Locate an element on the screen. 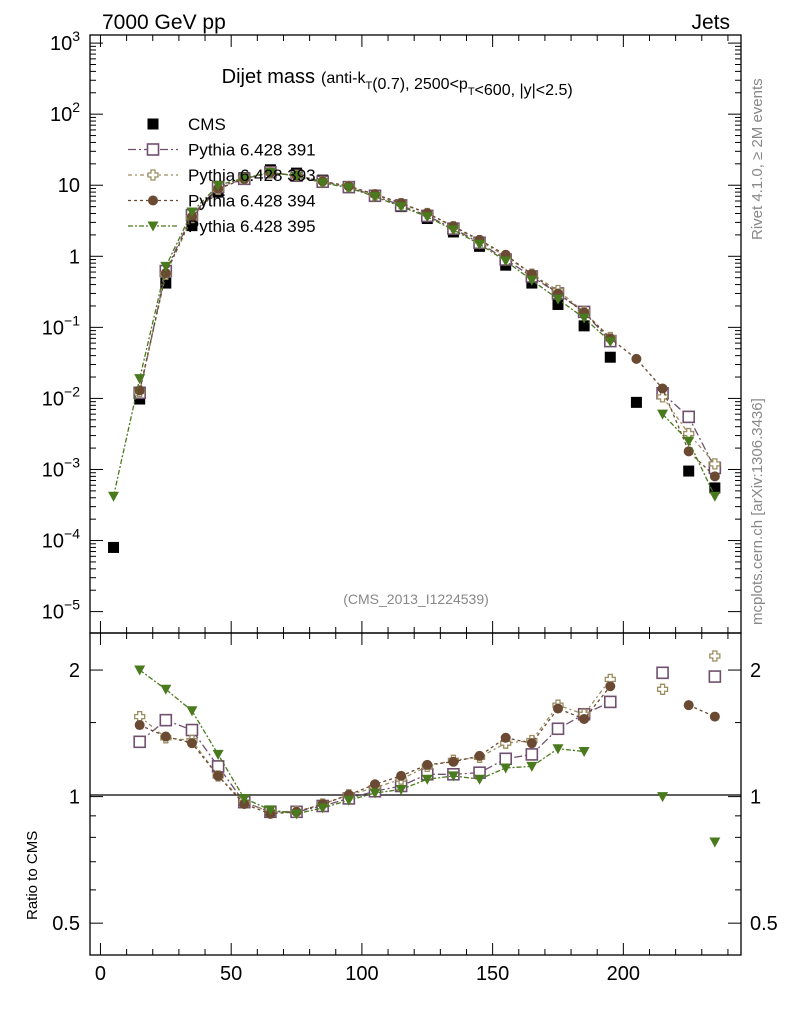 The height and width of the screenshot is (1024, 786). ratio-y-tick-label-right: 0.5 is located at coordinates (764, 924).